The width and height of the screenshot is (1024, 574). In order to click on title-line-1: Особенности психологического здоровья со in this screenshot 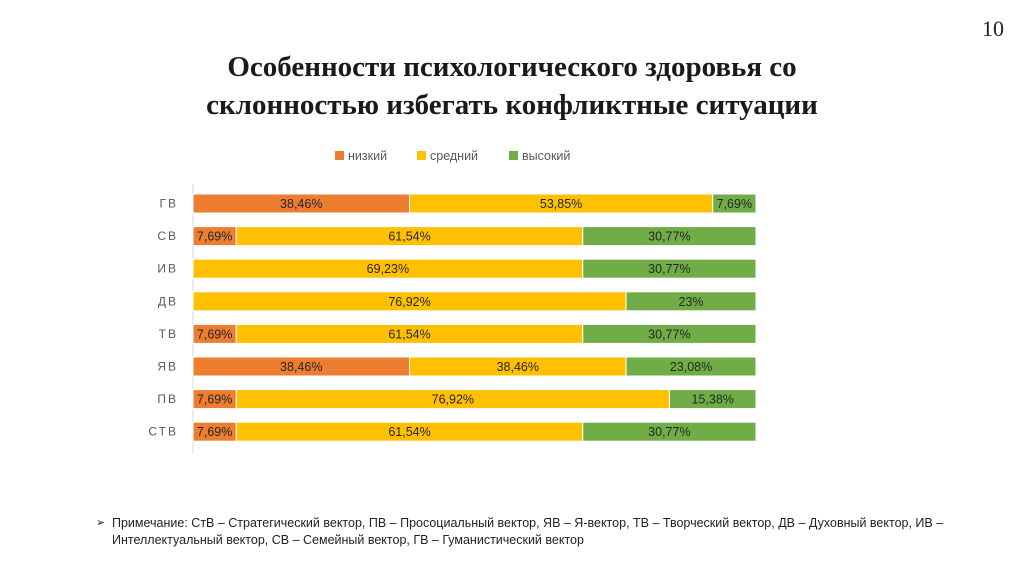, I will do `click(512, 67)`.